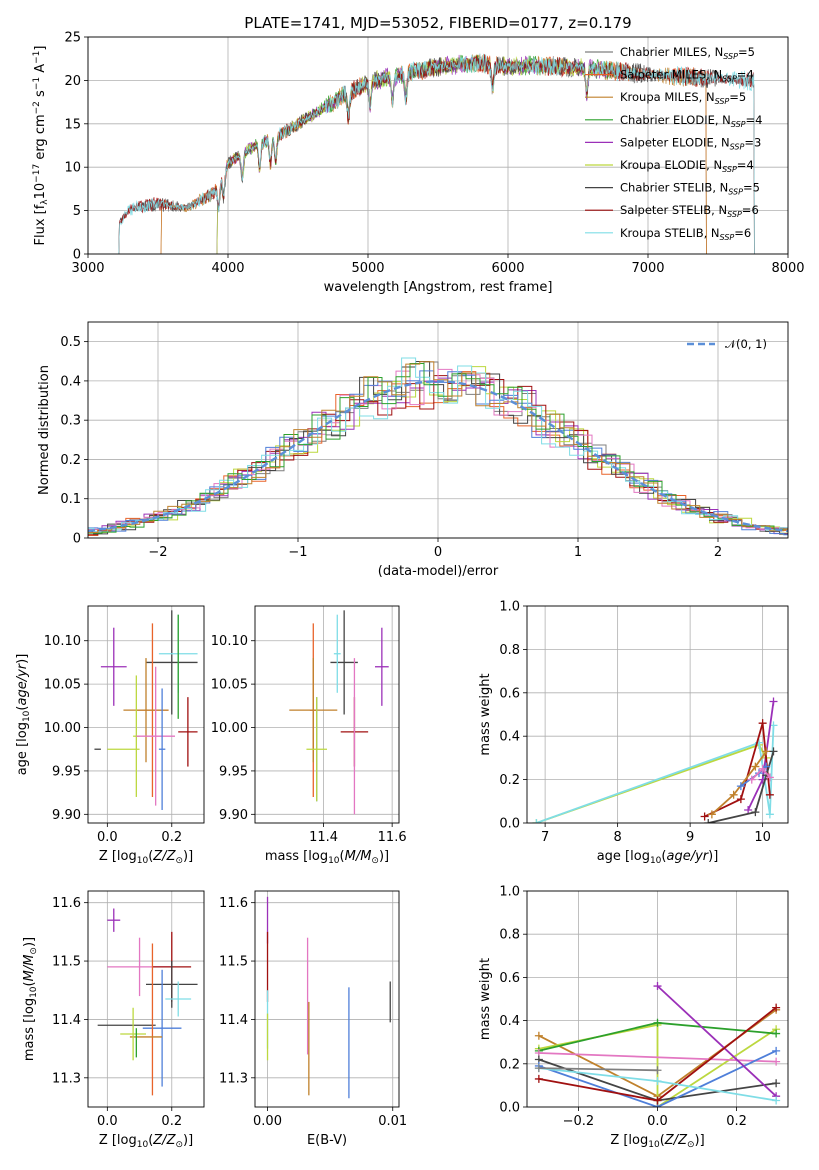 The height and width of the screenshot is (1170, 819). I want to click on spectrum-line-chabrier-stelib, so click(436, 155).